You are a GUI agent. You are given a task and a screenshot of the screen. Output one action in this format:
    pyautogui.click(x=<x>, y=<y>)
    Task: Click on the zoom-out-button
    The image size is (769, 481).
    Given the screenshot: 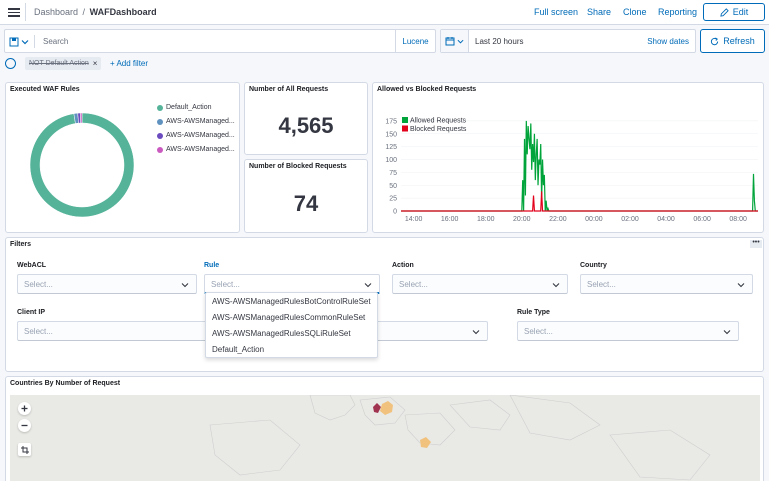 What is the action you would take?
    pyautogui.click(x=24, y=425)
    